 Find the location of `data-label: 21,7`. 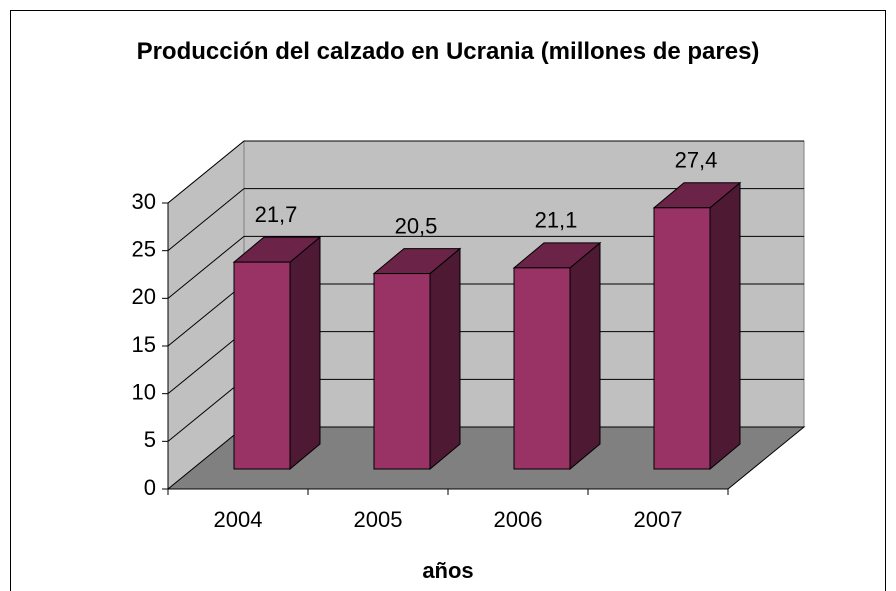

data-label: 21,7 is located at coordinates (276, 214).